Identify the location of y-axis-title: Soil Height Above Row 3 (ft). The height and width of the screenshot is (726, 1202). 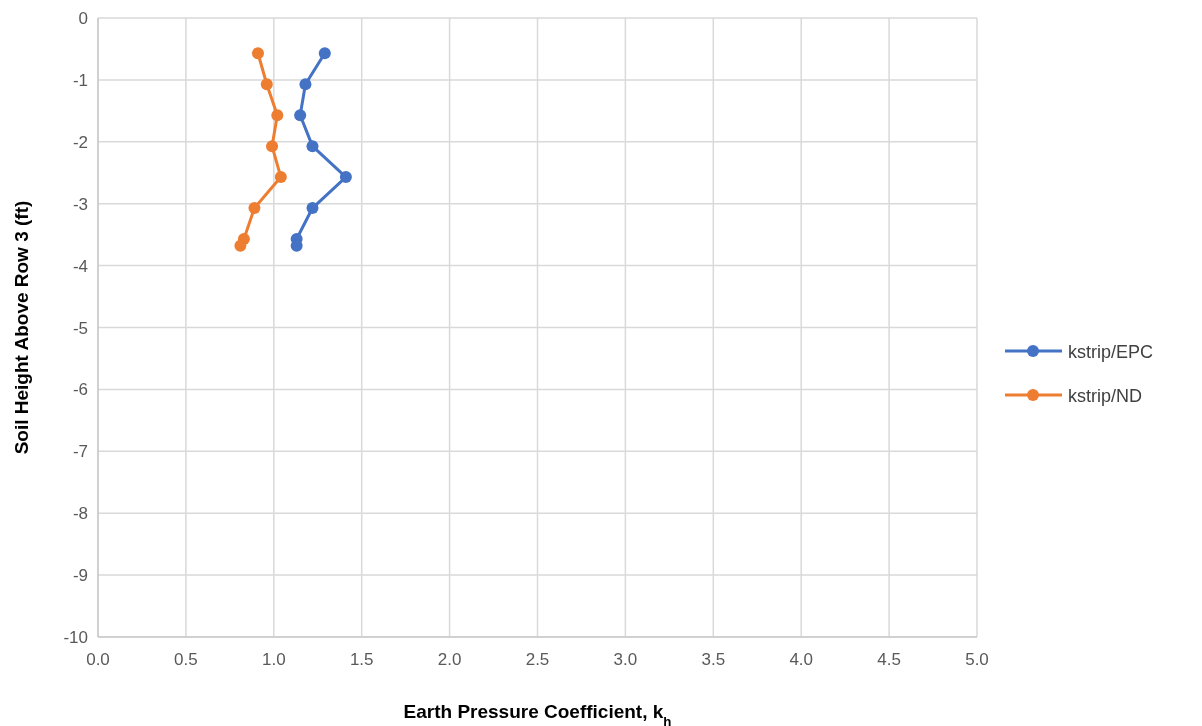
(21, 327).